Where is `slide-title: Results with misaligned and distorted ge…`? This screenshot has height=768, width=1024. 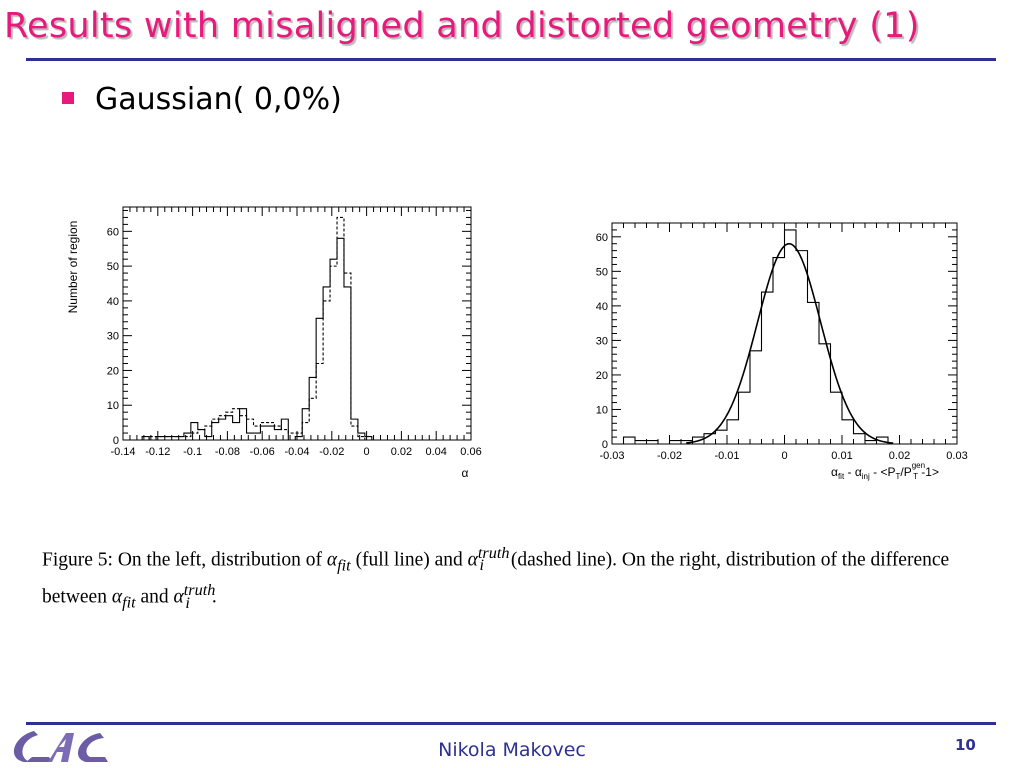 slide-title: Results with misaligned and distorted ge… is located at coordinates (462, 26).